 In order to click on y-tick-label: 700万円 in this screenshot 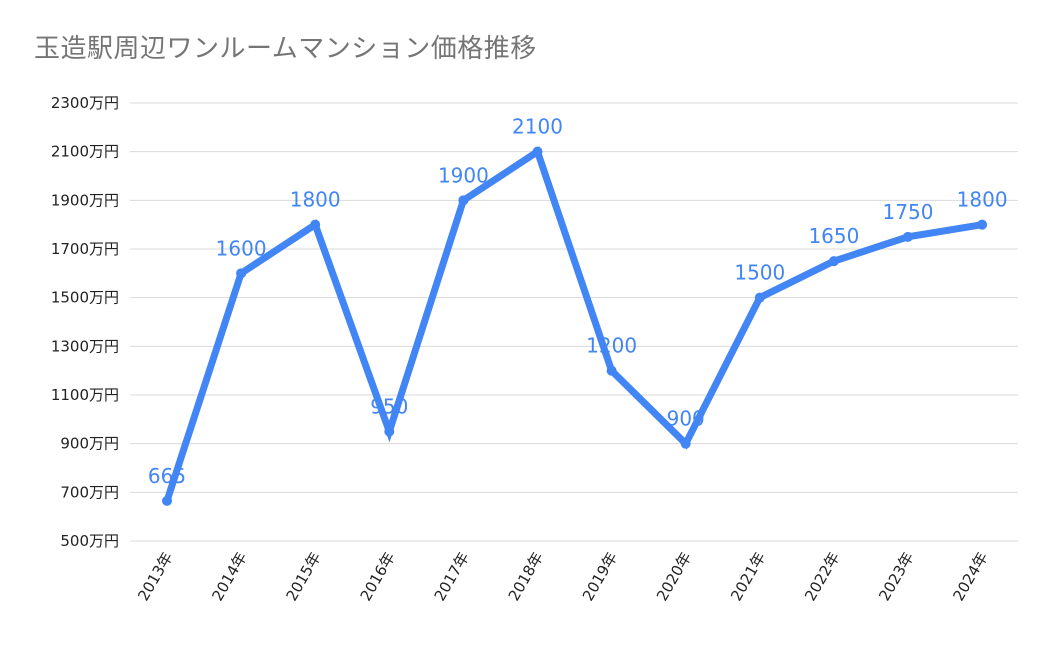, I will do `click(89, 492)`.